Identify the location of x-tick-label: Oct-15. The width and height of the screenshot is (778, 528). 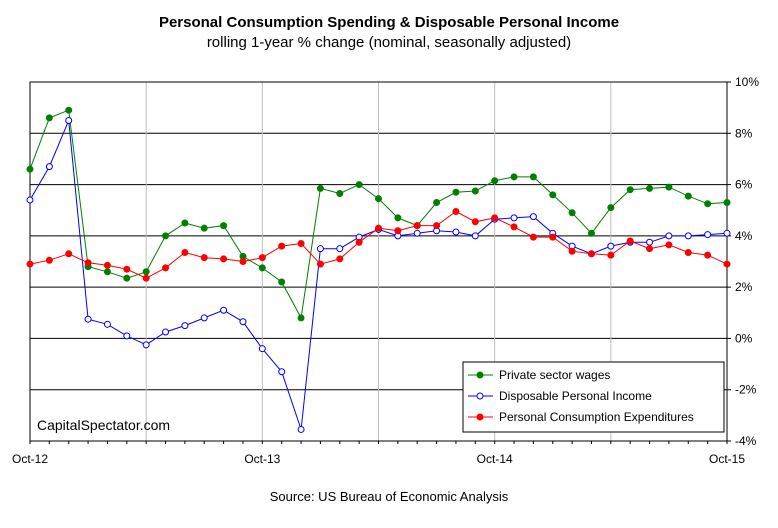
(727, 459).